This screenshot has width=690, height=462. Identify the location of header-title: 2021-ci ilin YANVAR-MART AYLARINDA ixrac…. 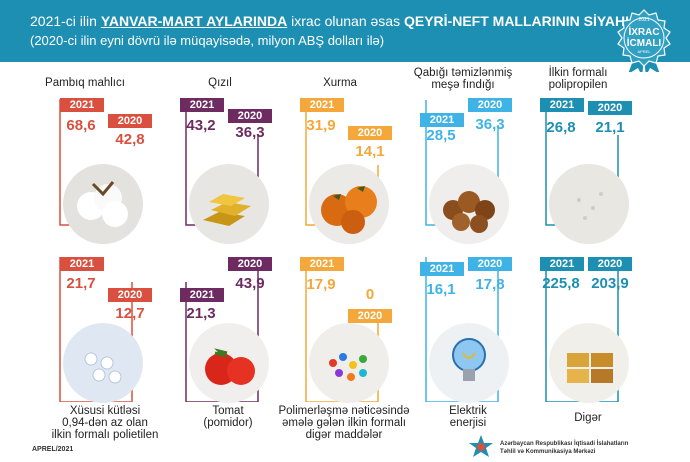
(336, 21).